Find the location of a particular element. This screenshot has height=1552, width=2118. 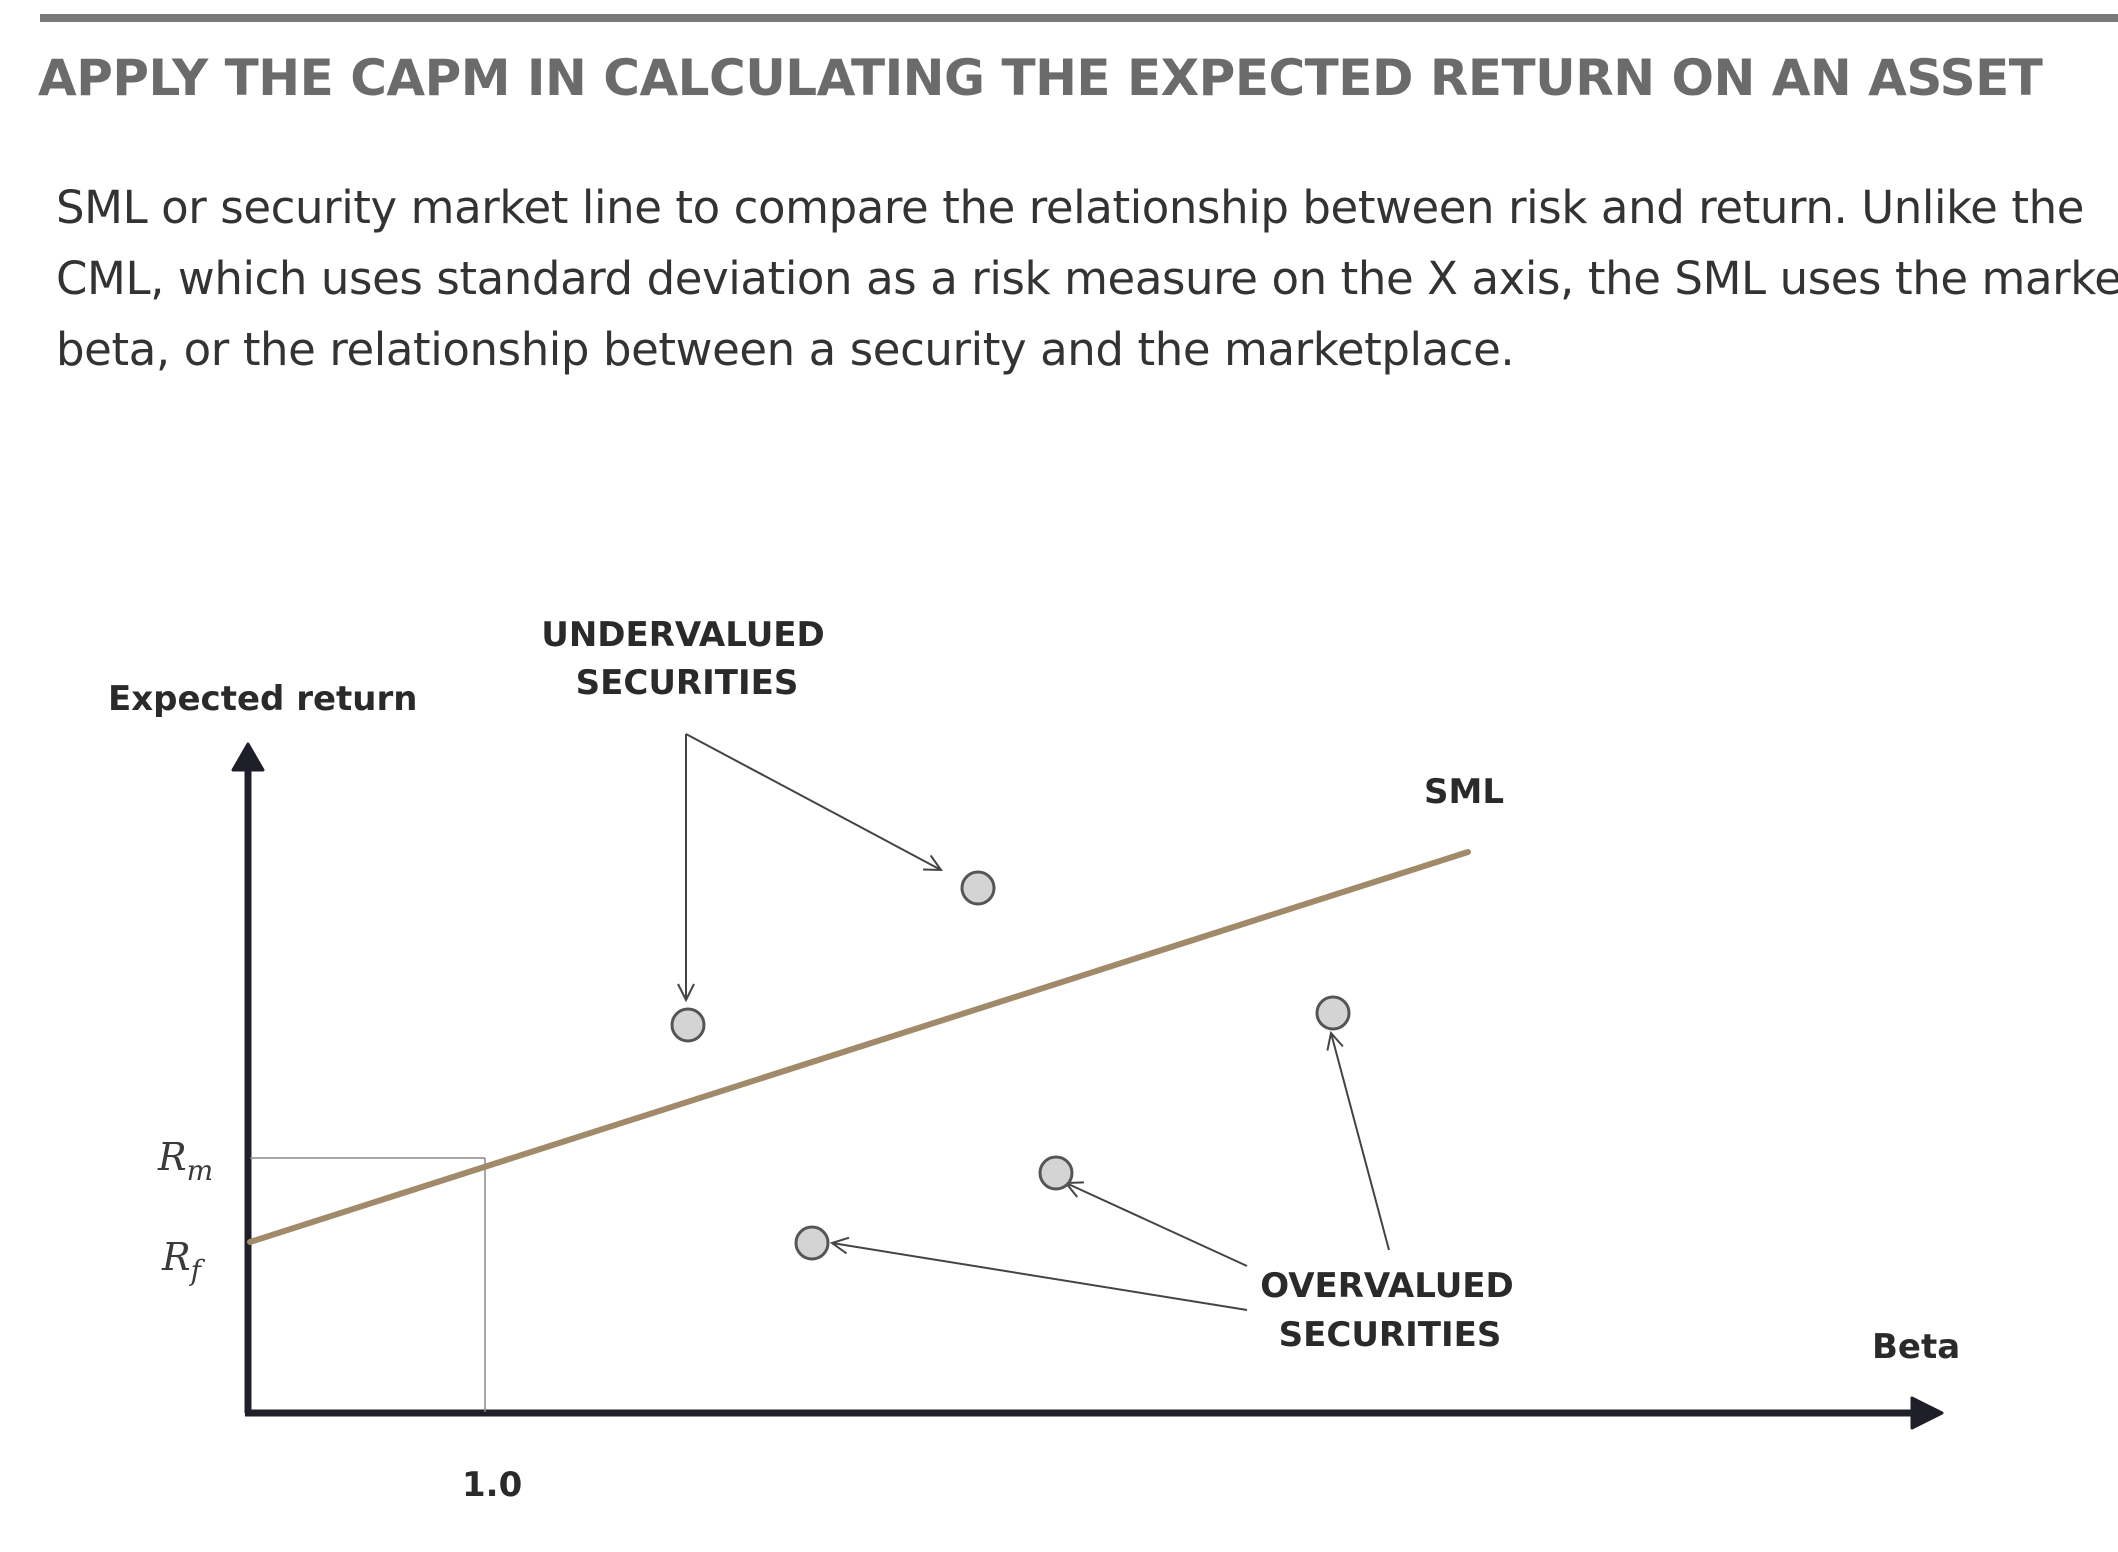

rm-subscript: m is located at coordinates (200, 1170).